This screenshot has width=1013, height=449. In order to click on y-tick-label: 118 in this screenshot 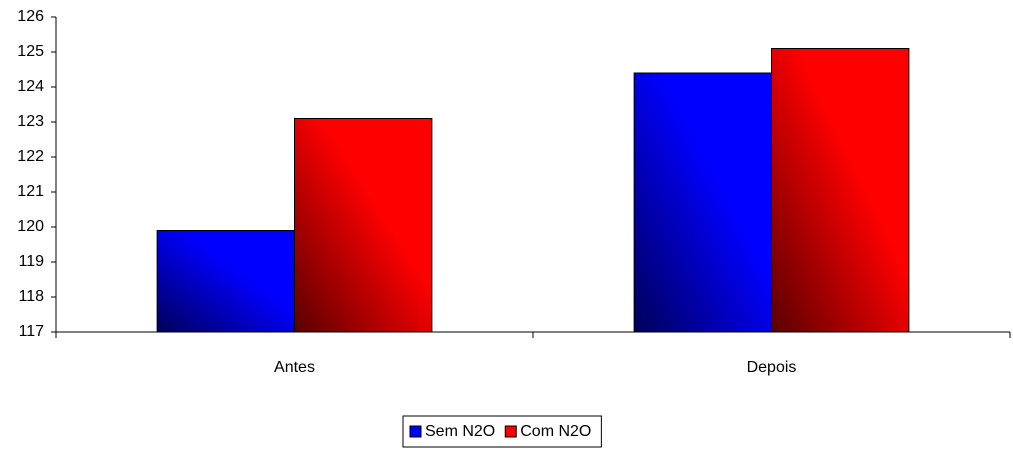, I will do `click(31, 296)`.